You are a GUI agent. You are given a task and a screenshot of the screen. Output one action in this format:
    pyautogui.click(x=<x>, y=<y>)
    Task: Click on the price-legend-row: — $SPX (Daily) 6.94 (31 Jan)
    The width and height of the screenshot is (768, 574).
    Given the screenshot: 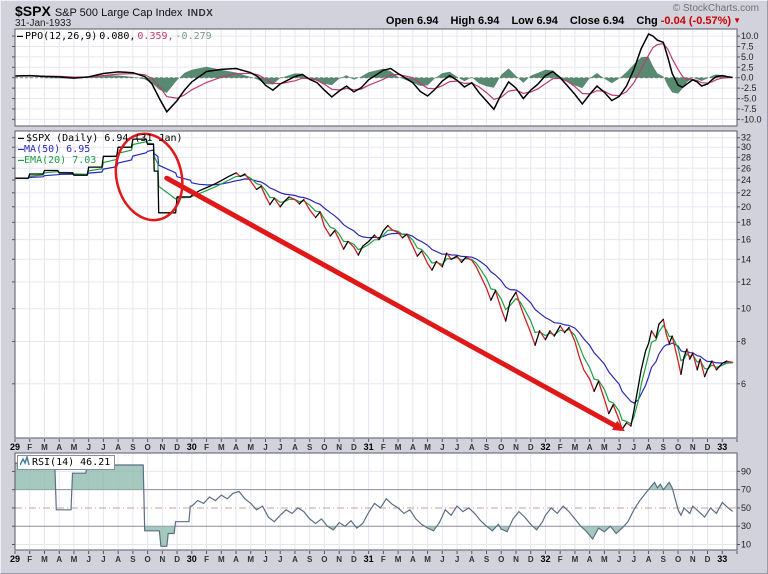 What is the action you would take?
    pyautogui.click(x=100, y=138)
    